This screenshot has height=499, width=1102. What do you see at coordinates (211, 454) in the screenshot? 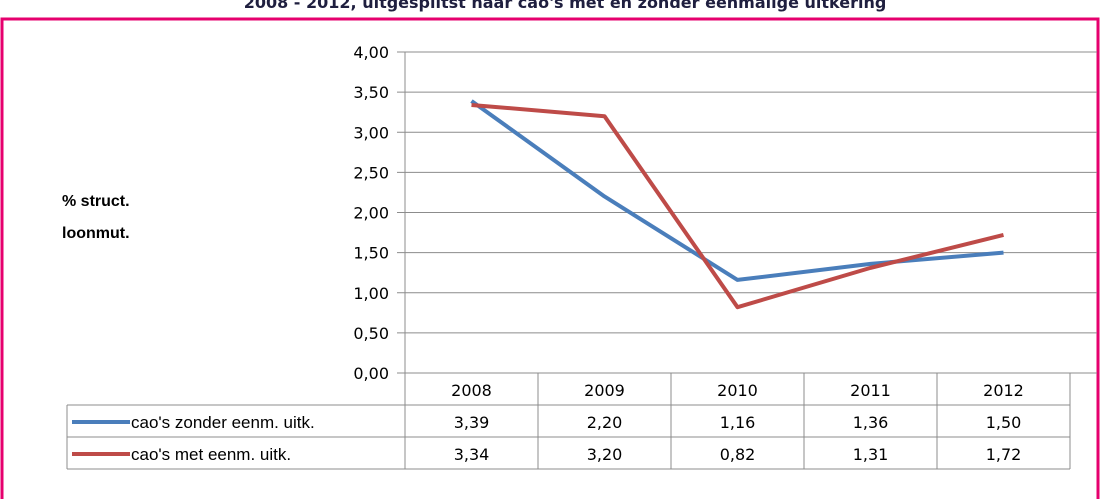
I see `legend-label: cao's met eenm. uitk.` at bounding box center [211, 454].